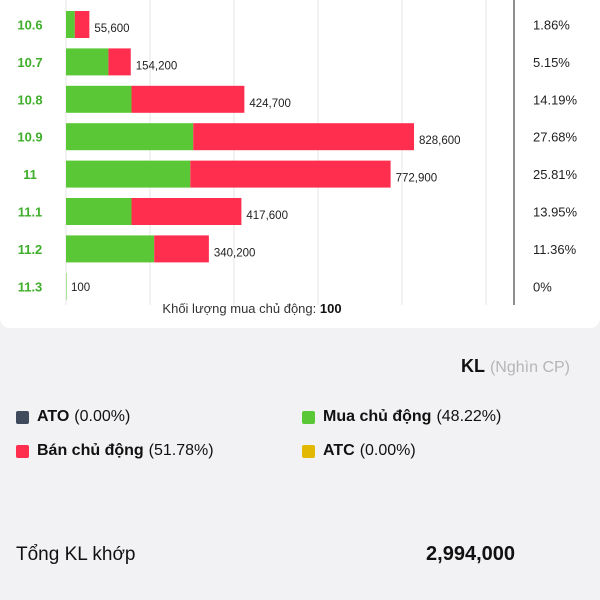 This screenshot has width=600, height=600. What do you see at coordinates (102, 416) in the screenshot?
I see `legend-pct-ato: (0.00%)` at bounding box center [102, 416].